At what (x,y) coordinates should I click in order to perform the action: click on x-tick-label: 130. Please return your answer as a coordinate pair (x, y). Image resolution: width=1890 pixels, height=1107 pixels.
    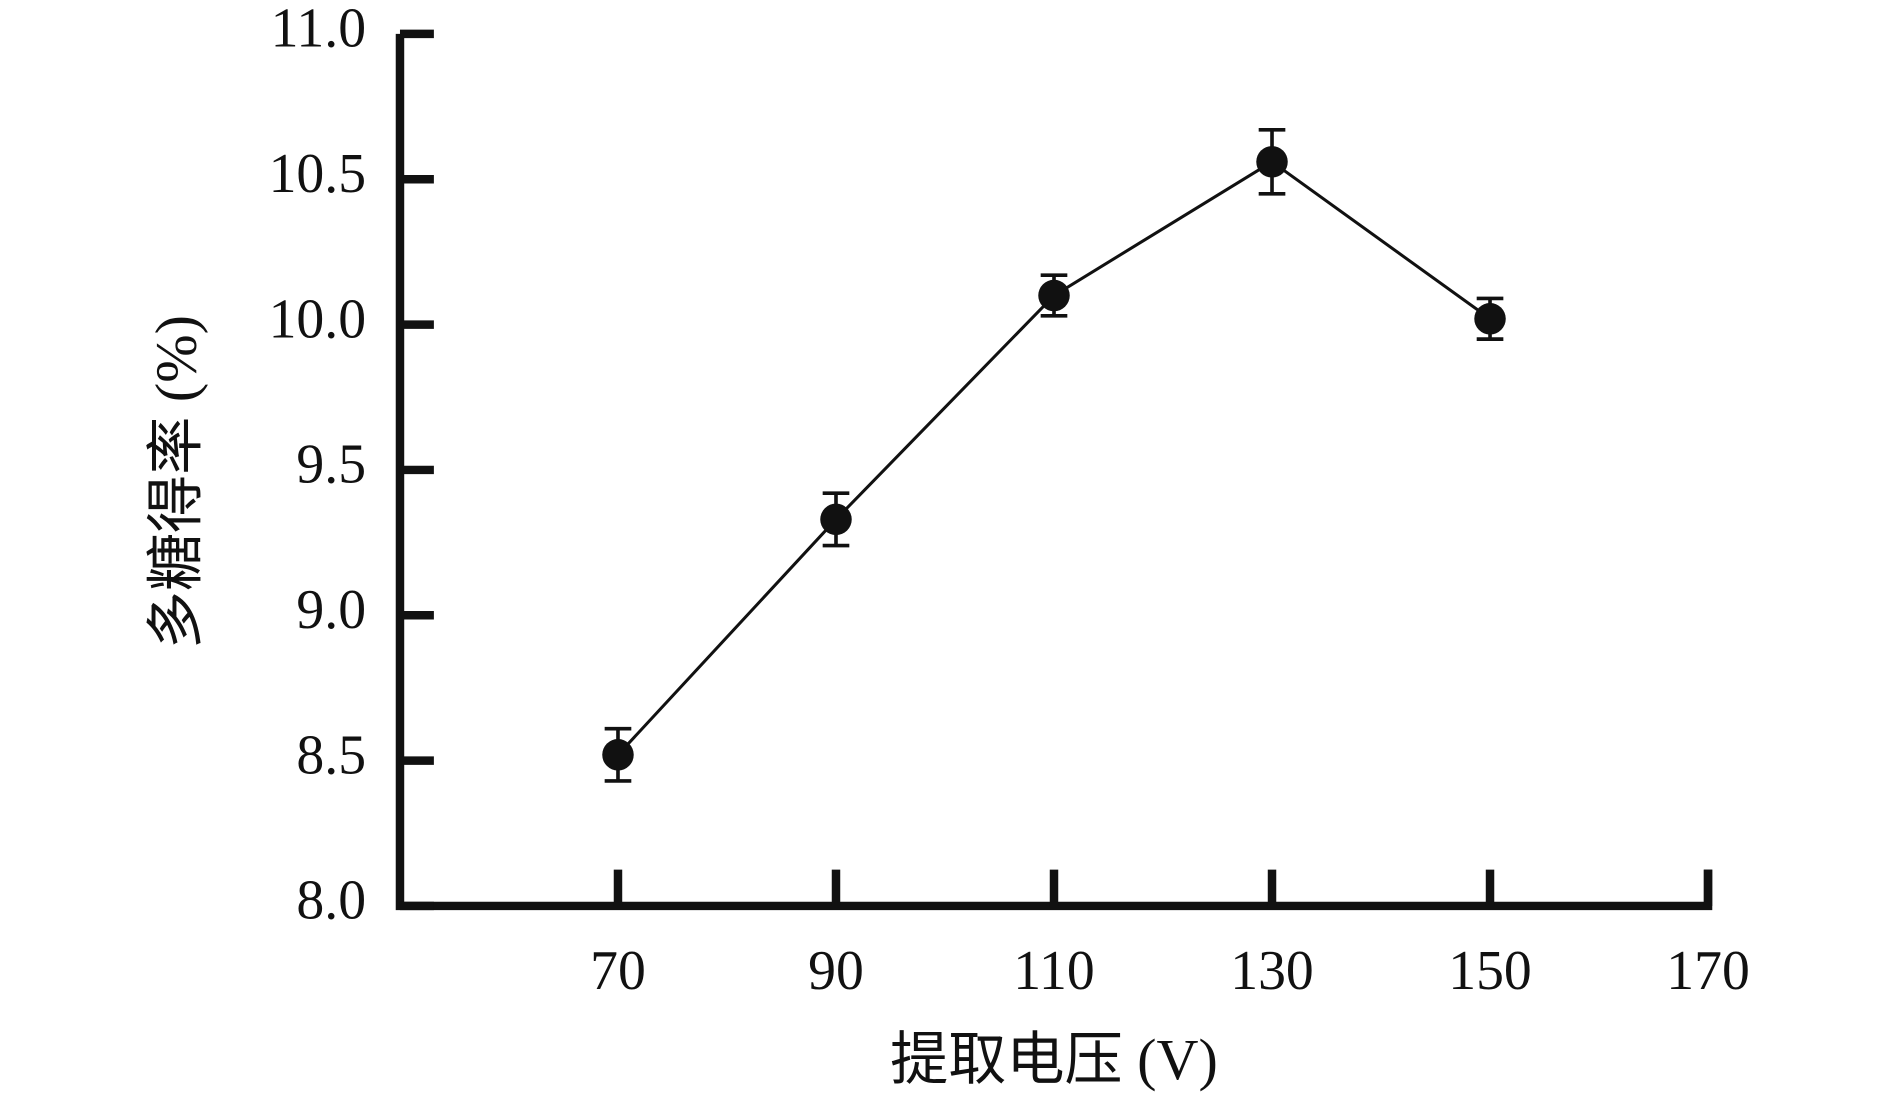
    Looking at the image, I should click on (1272, 971).